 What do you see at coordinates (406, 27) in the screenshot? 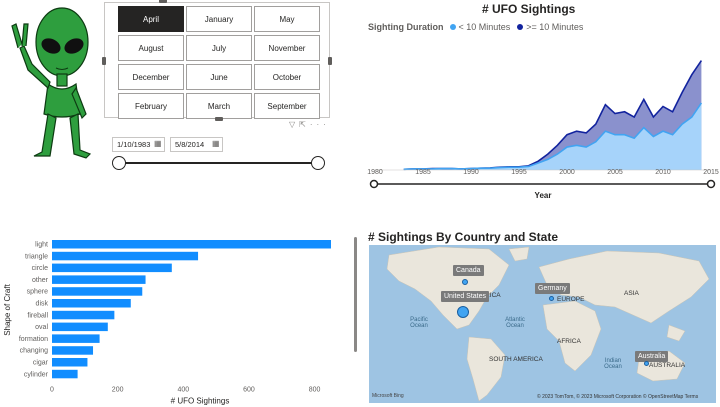
I see `legend-title: Sighting Duration` at bounding box center [406, 27].